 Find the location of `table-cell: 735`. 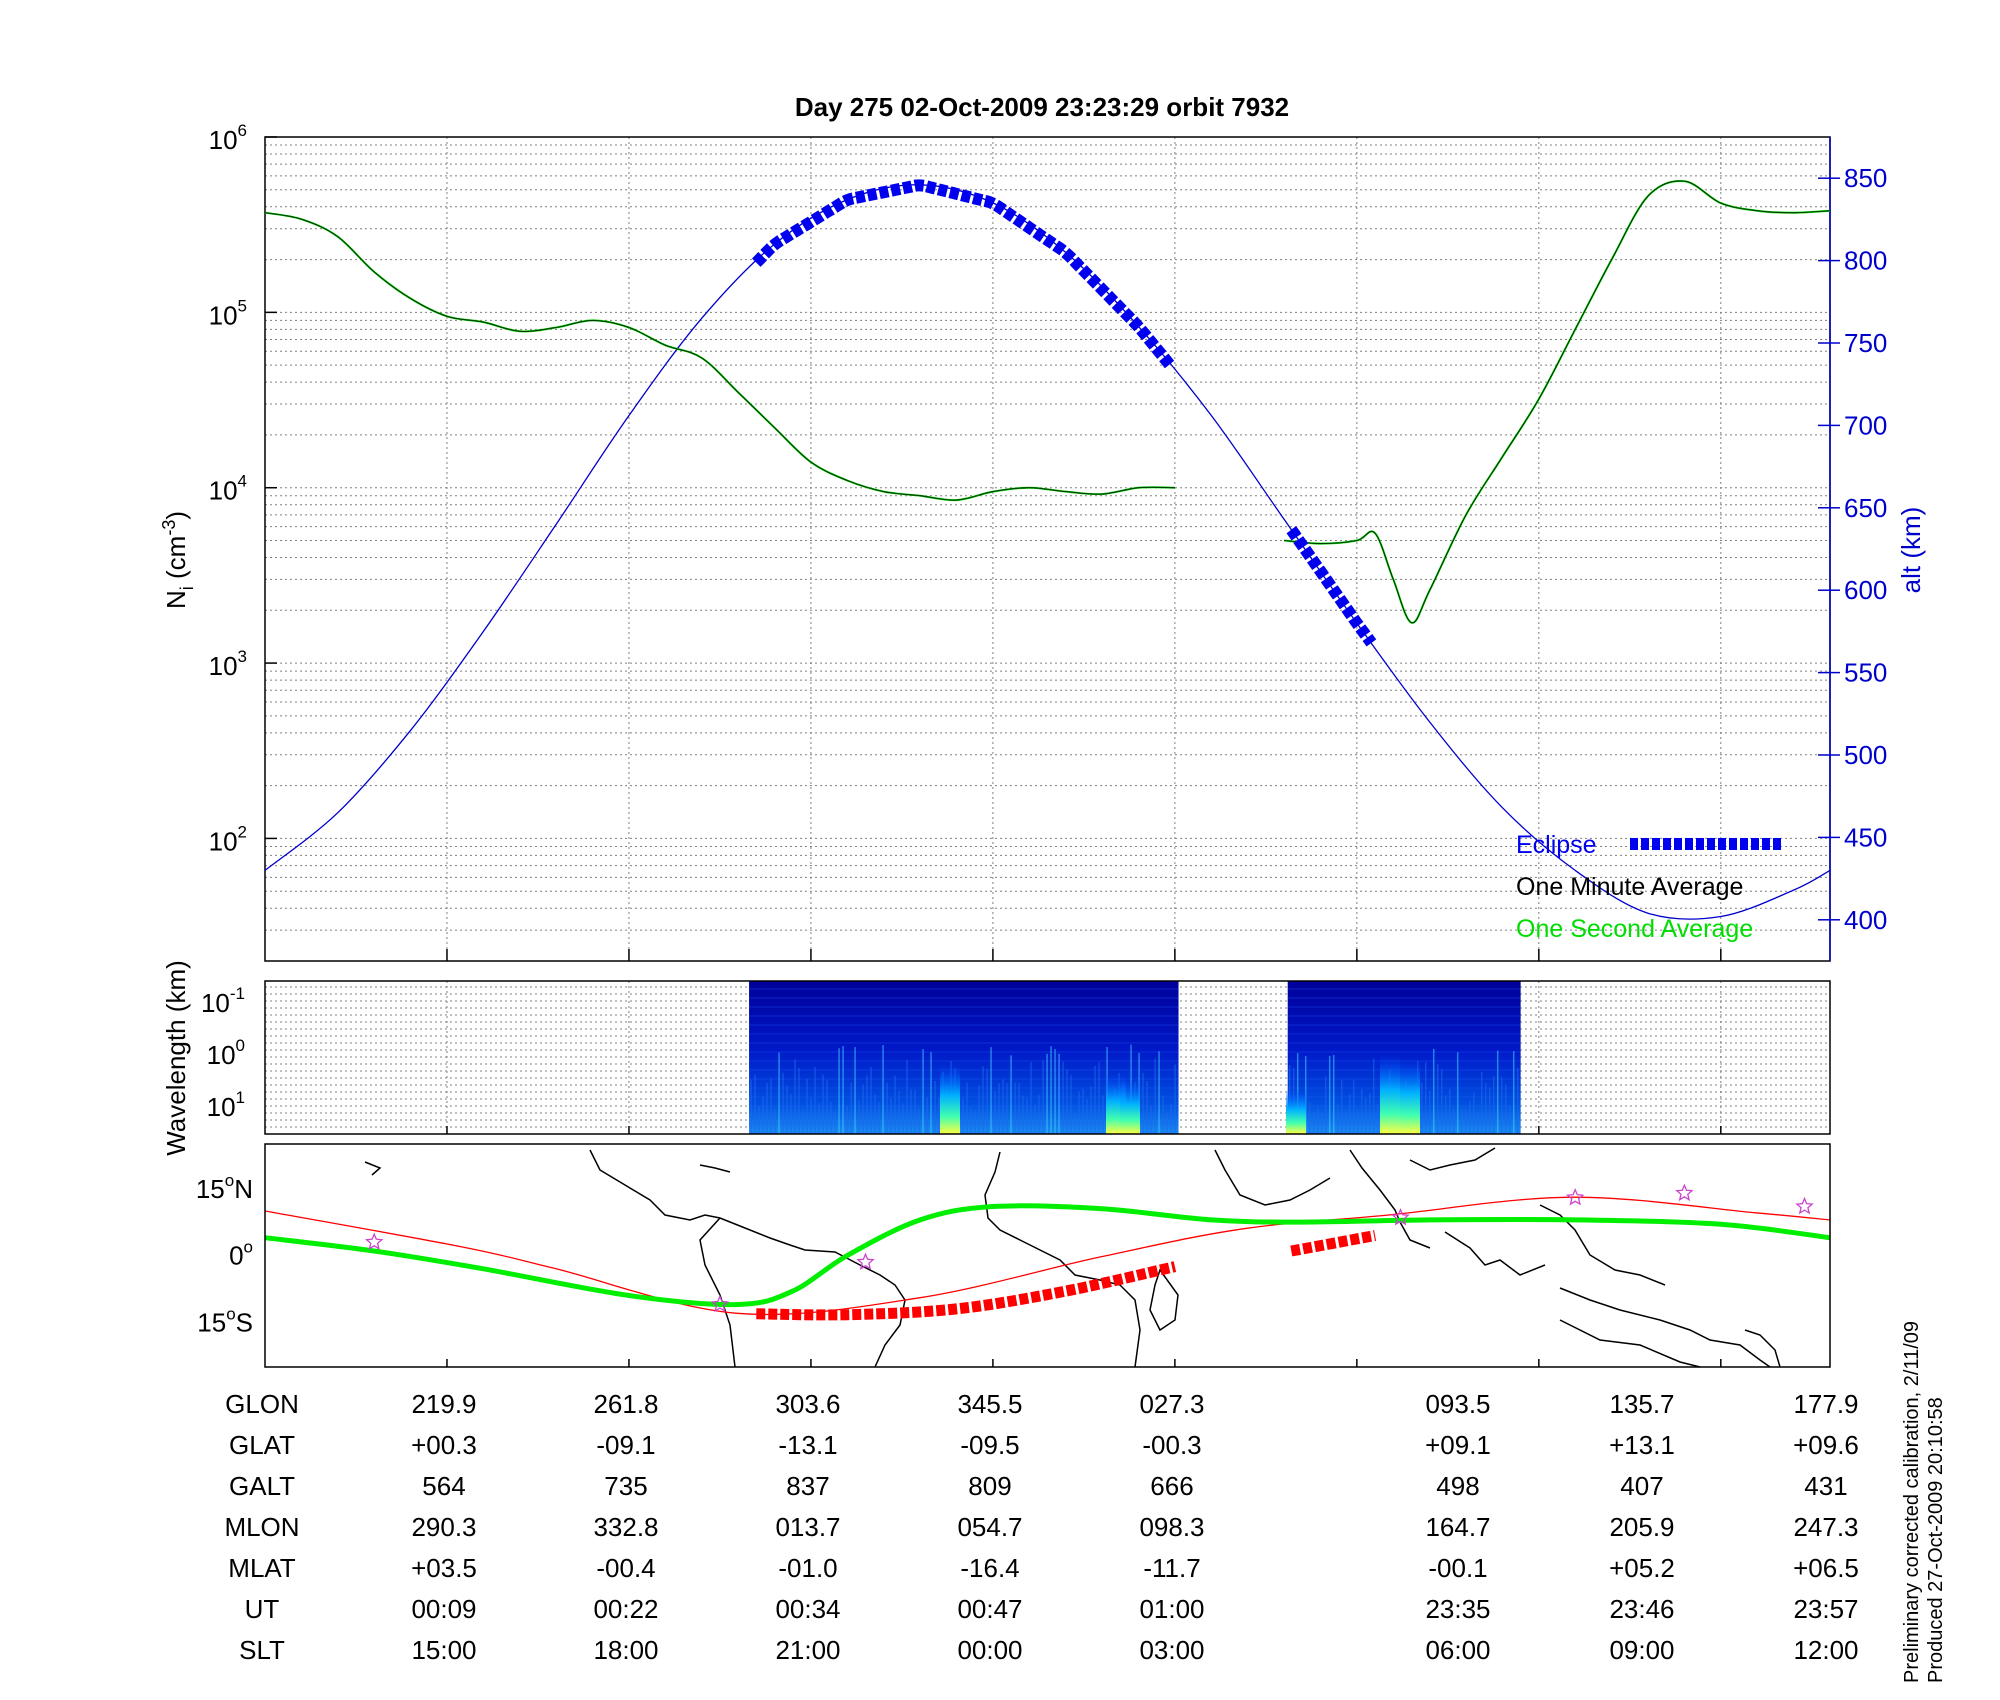

table-cell: 735 is located at coordinates (625, 1486).